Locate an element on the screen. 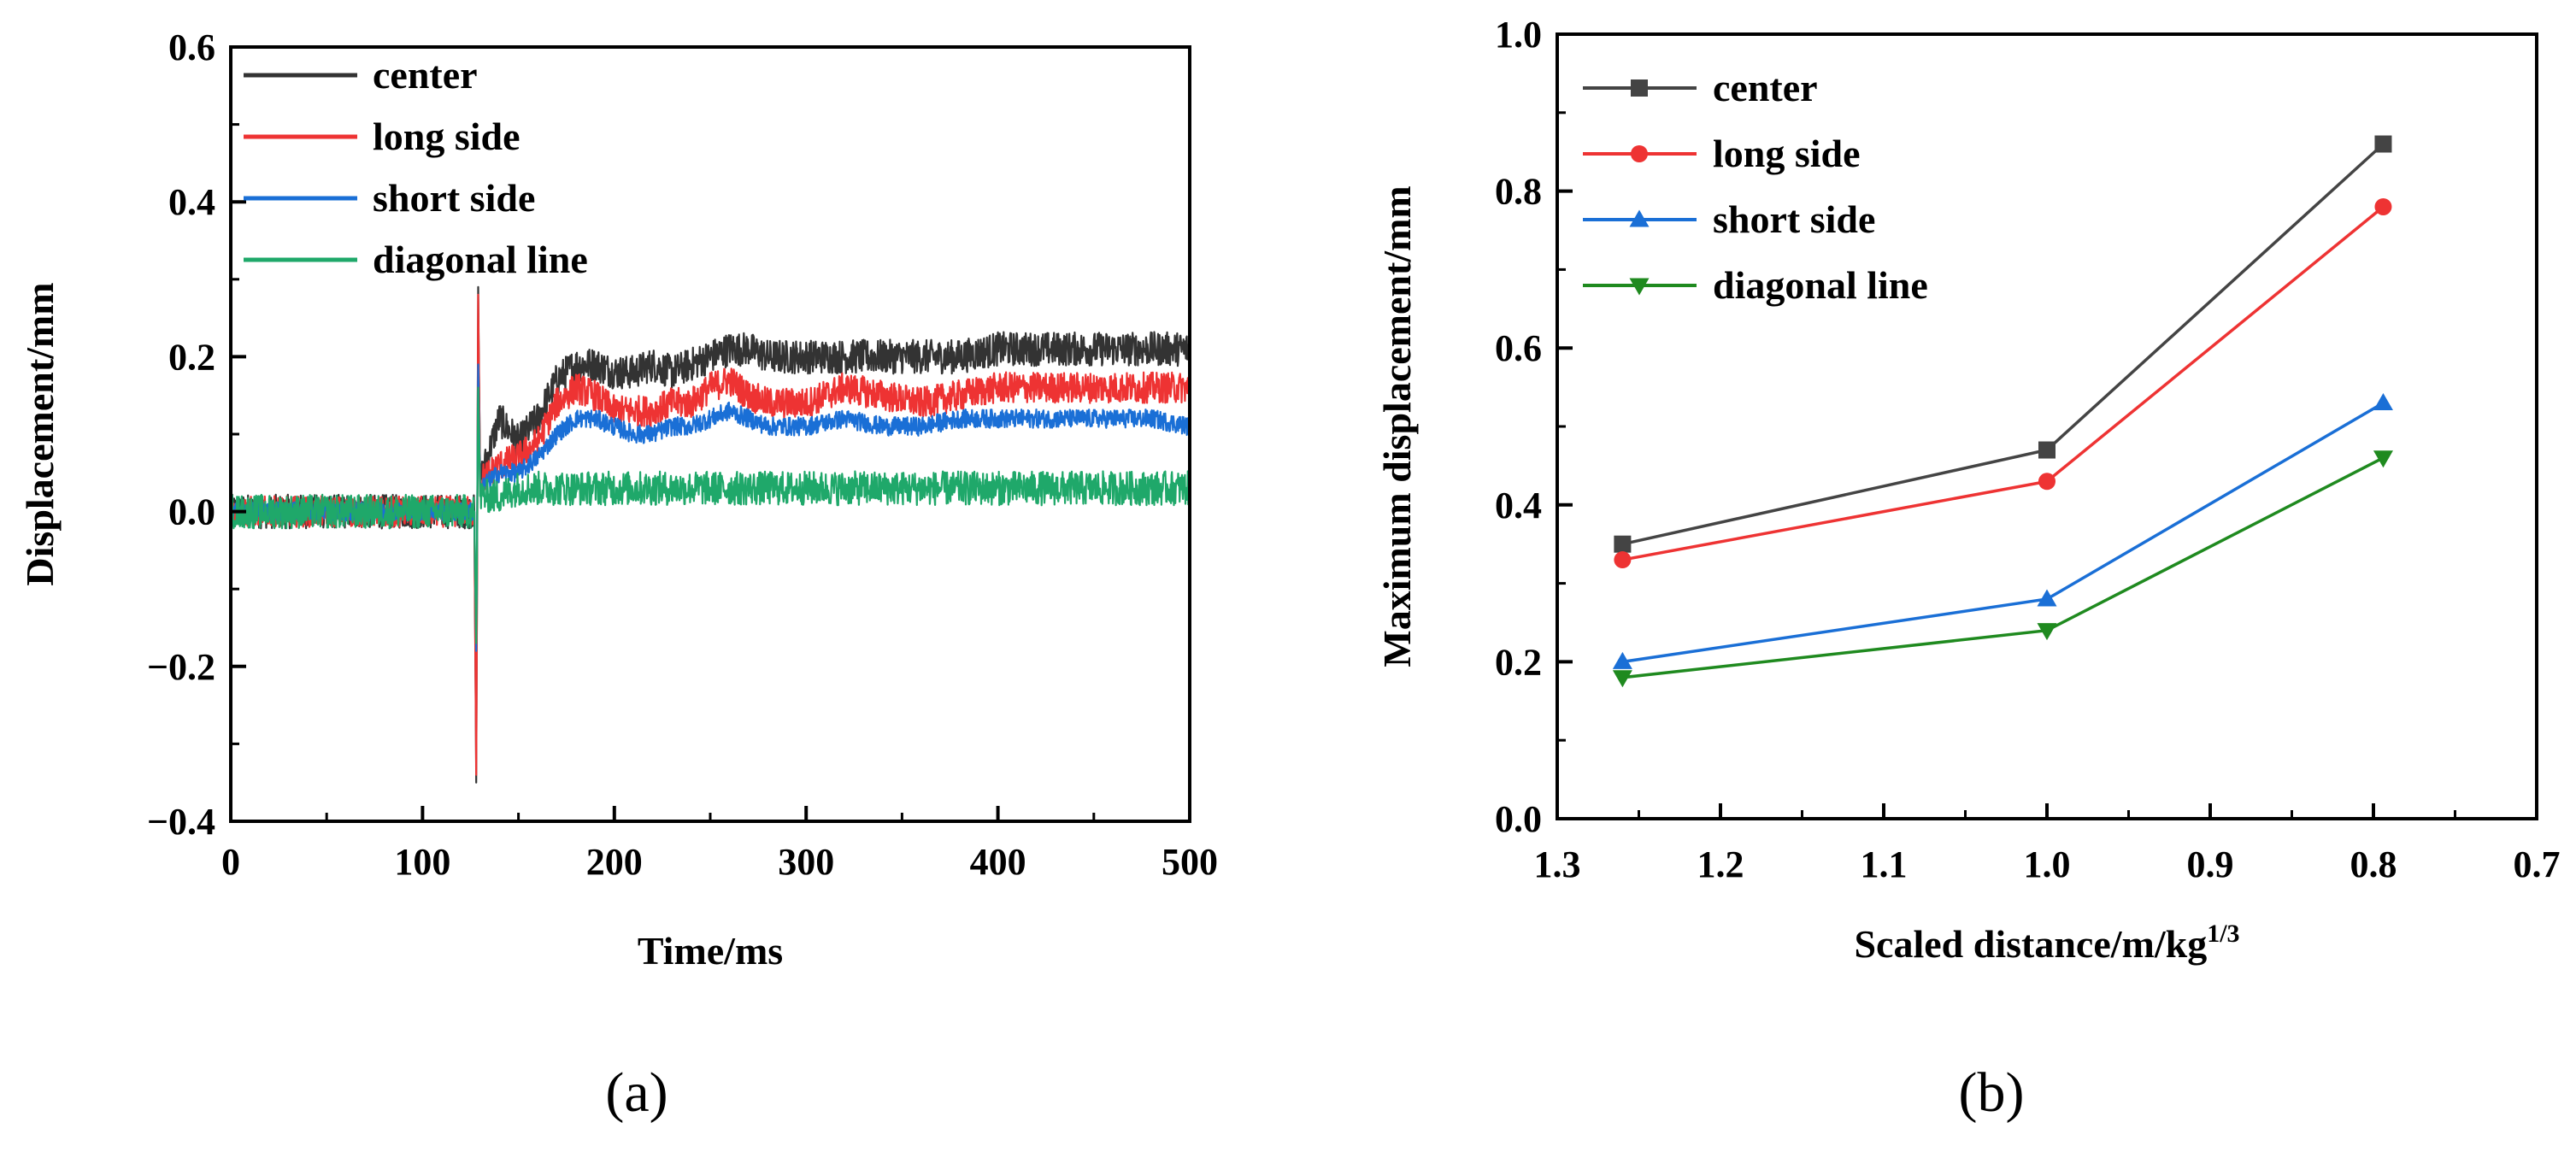  panel-b-y-tick-label: 0.0 is located at coordinates (1518, 819).